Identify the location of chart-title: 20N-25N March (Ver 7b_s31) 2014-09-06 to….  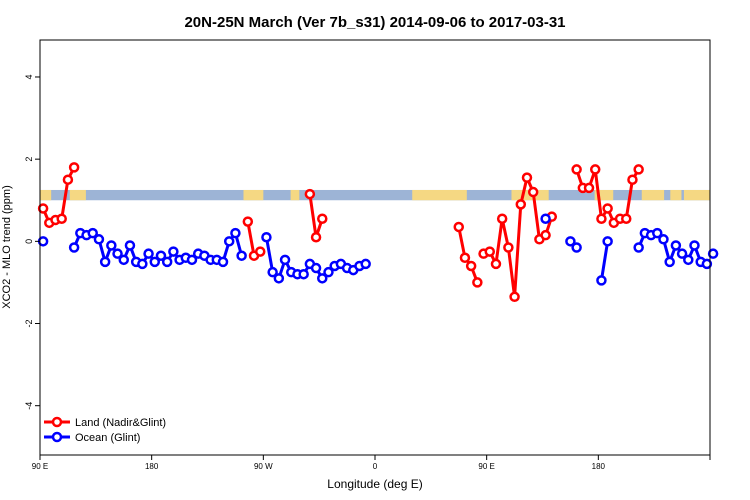
(374, 22).